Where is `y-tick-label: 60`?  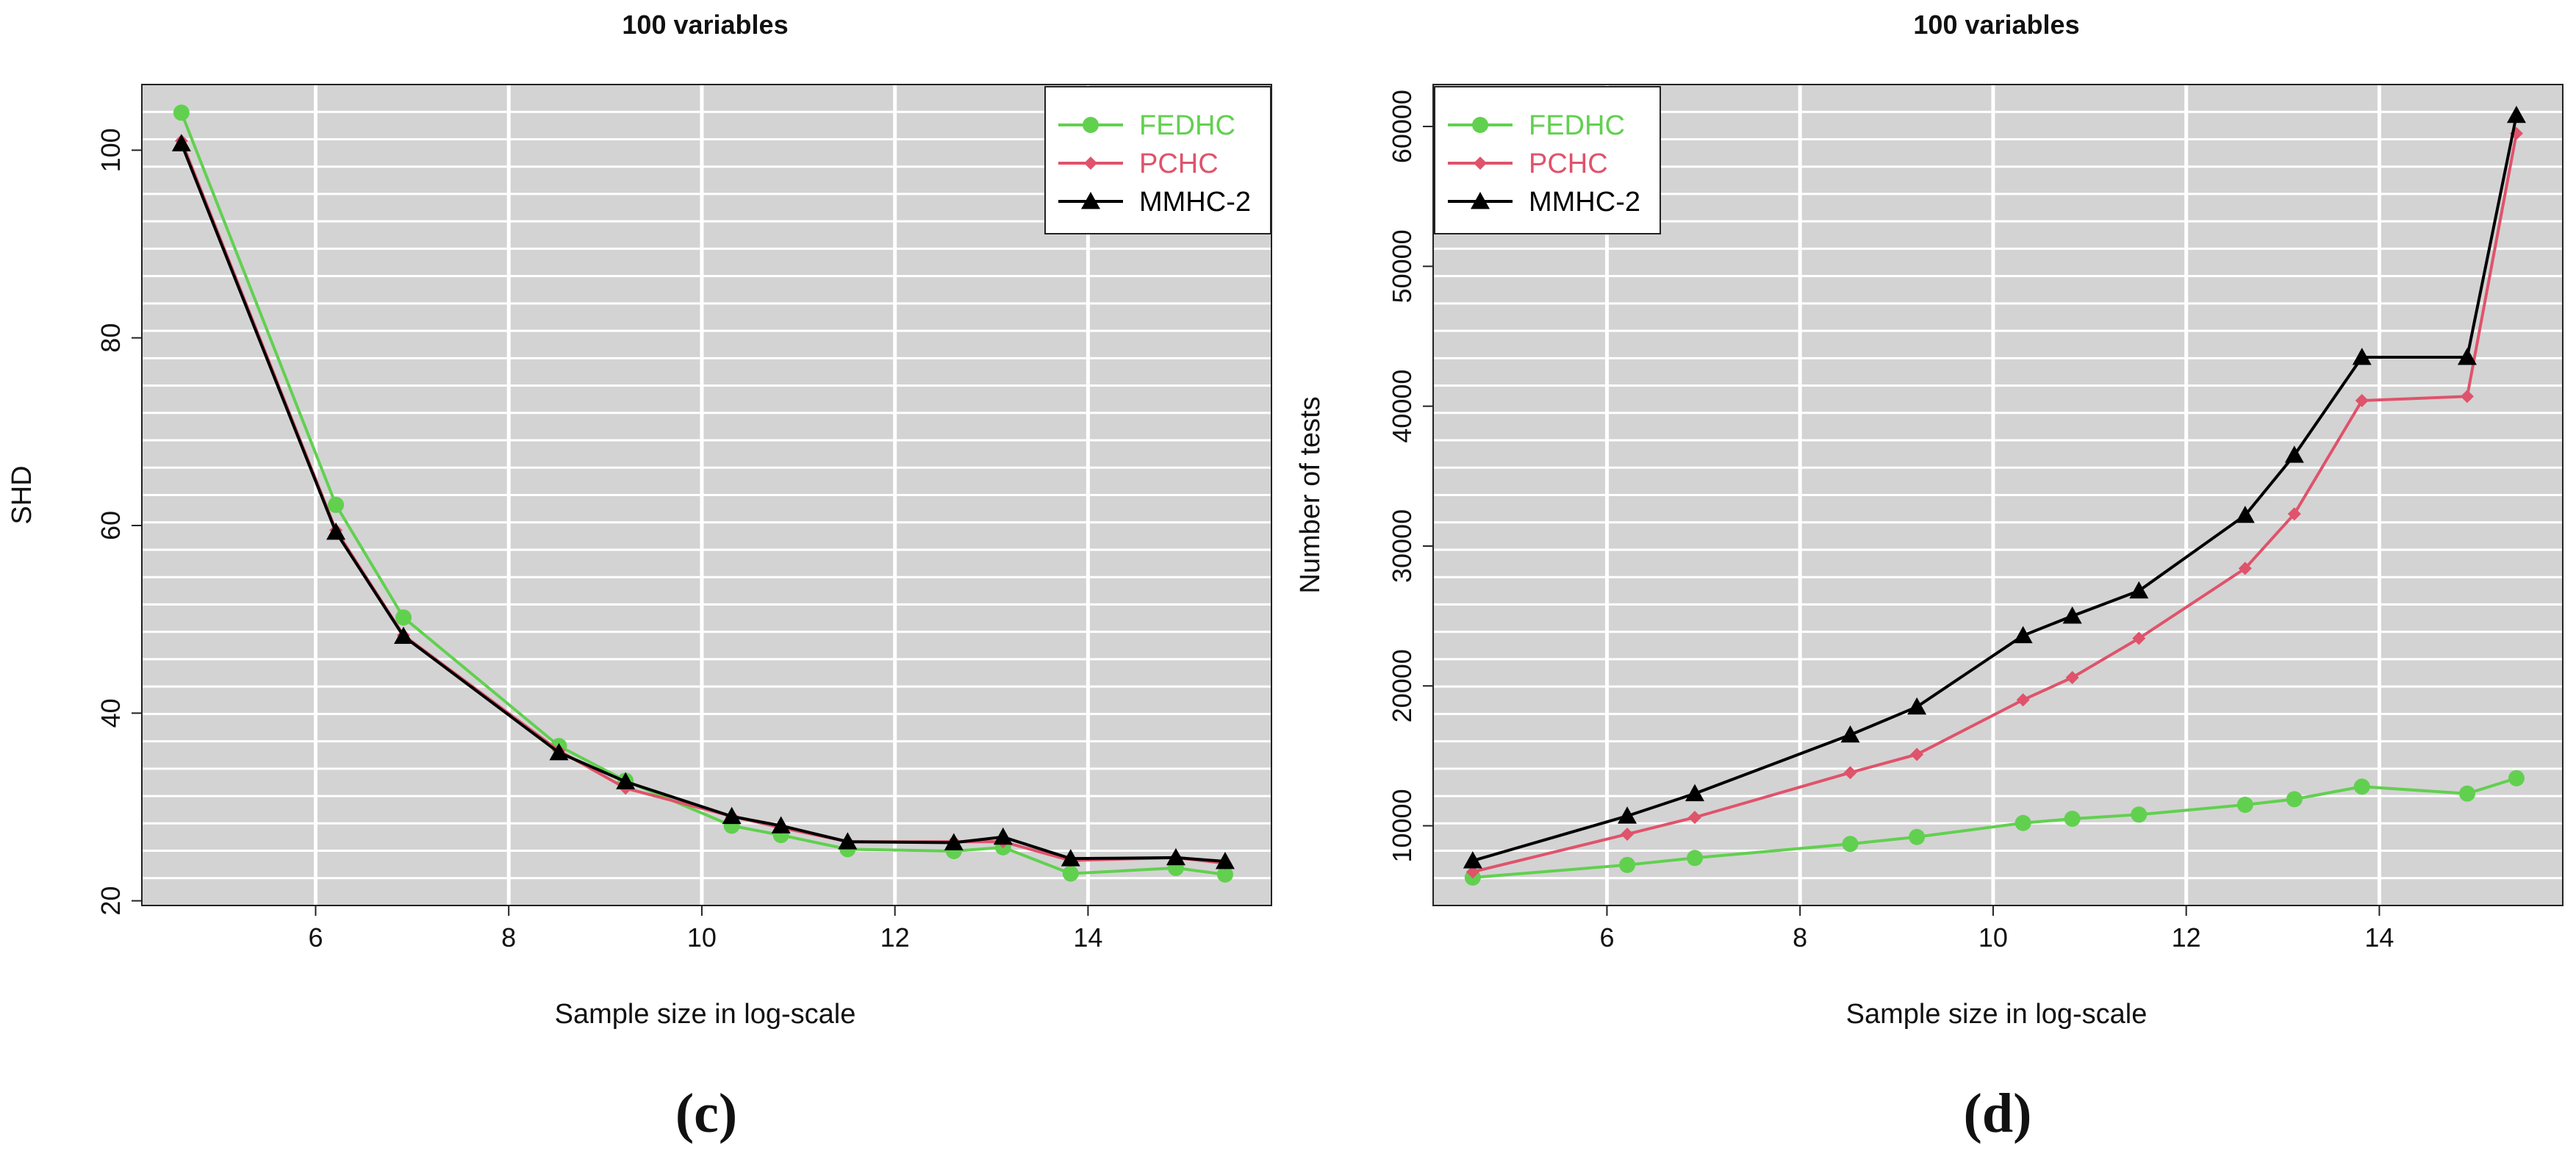
y-tick-label: 60 is located at coordinates (111, 525).